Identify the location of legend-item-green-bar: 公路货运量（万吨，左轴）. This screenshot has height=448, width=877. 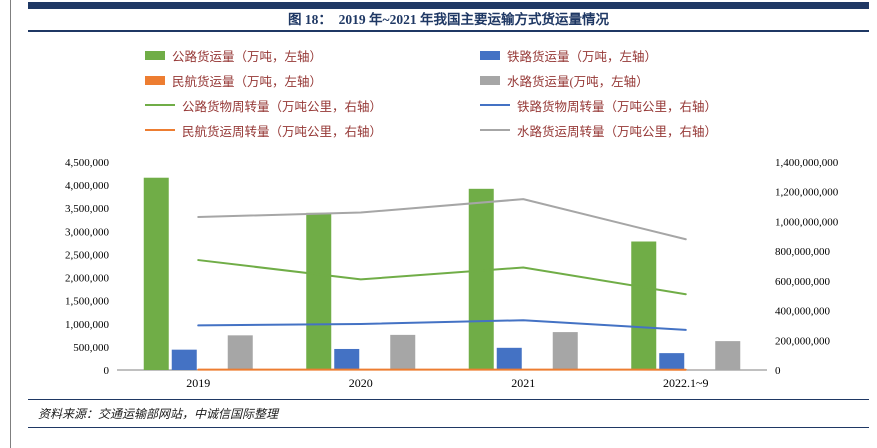
(234, 56).